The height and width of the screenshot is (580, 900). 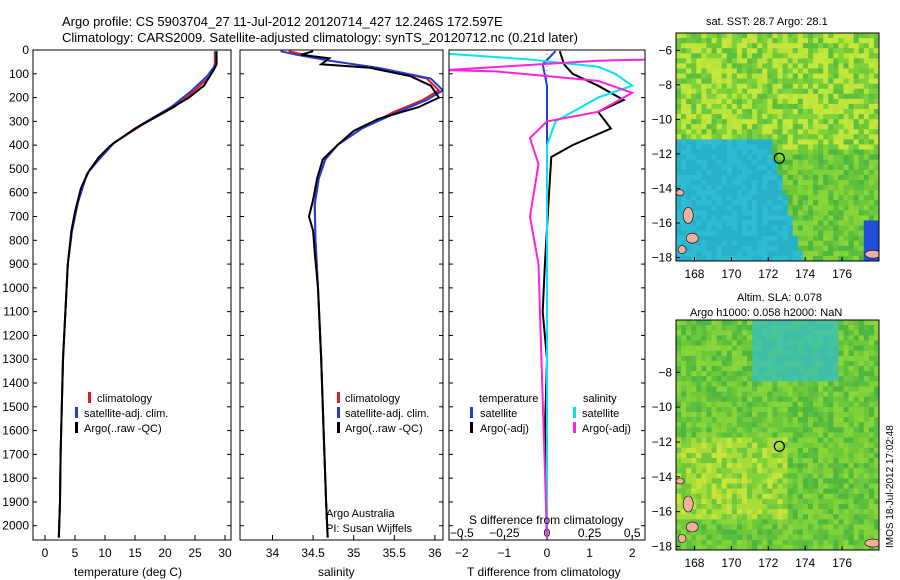 I want to click on difference-top-xtick-label: 0.25, so click(x=590, y=533).